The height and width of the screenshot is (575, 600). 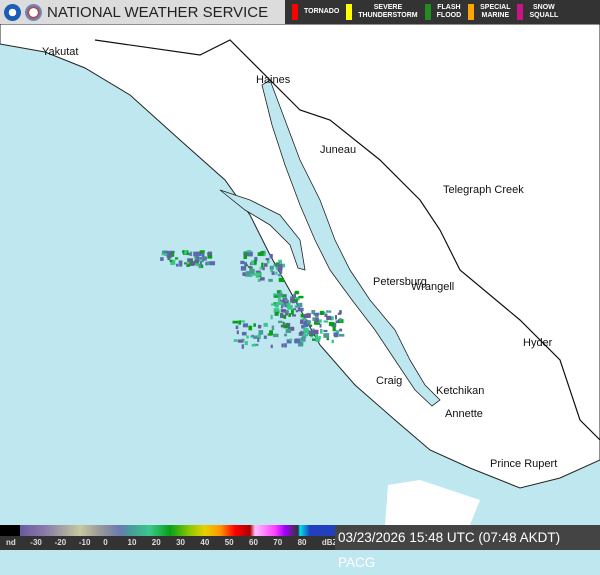 I want to click on city-label: Petersburg, so click(x=400, y=282).